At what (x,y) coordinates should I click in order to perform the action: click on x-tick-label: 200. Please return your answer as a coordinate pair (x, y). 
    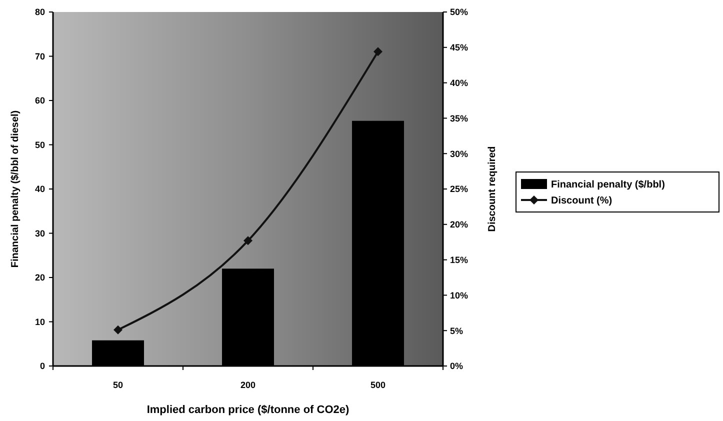
    Looking at the image, I should click on (248, 385).